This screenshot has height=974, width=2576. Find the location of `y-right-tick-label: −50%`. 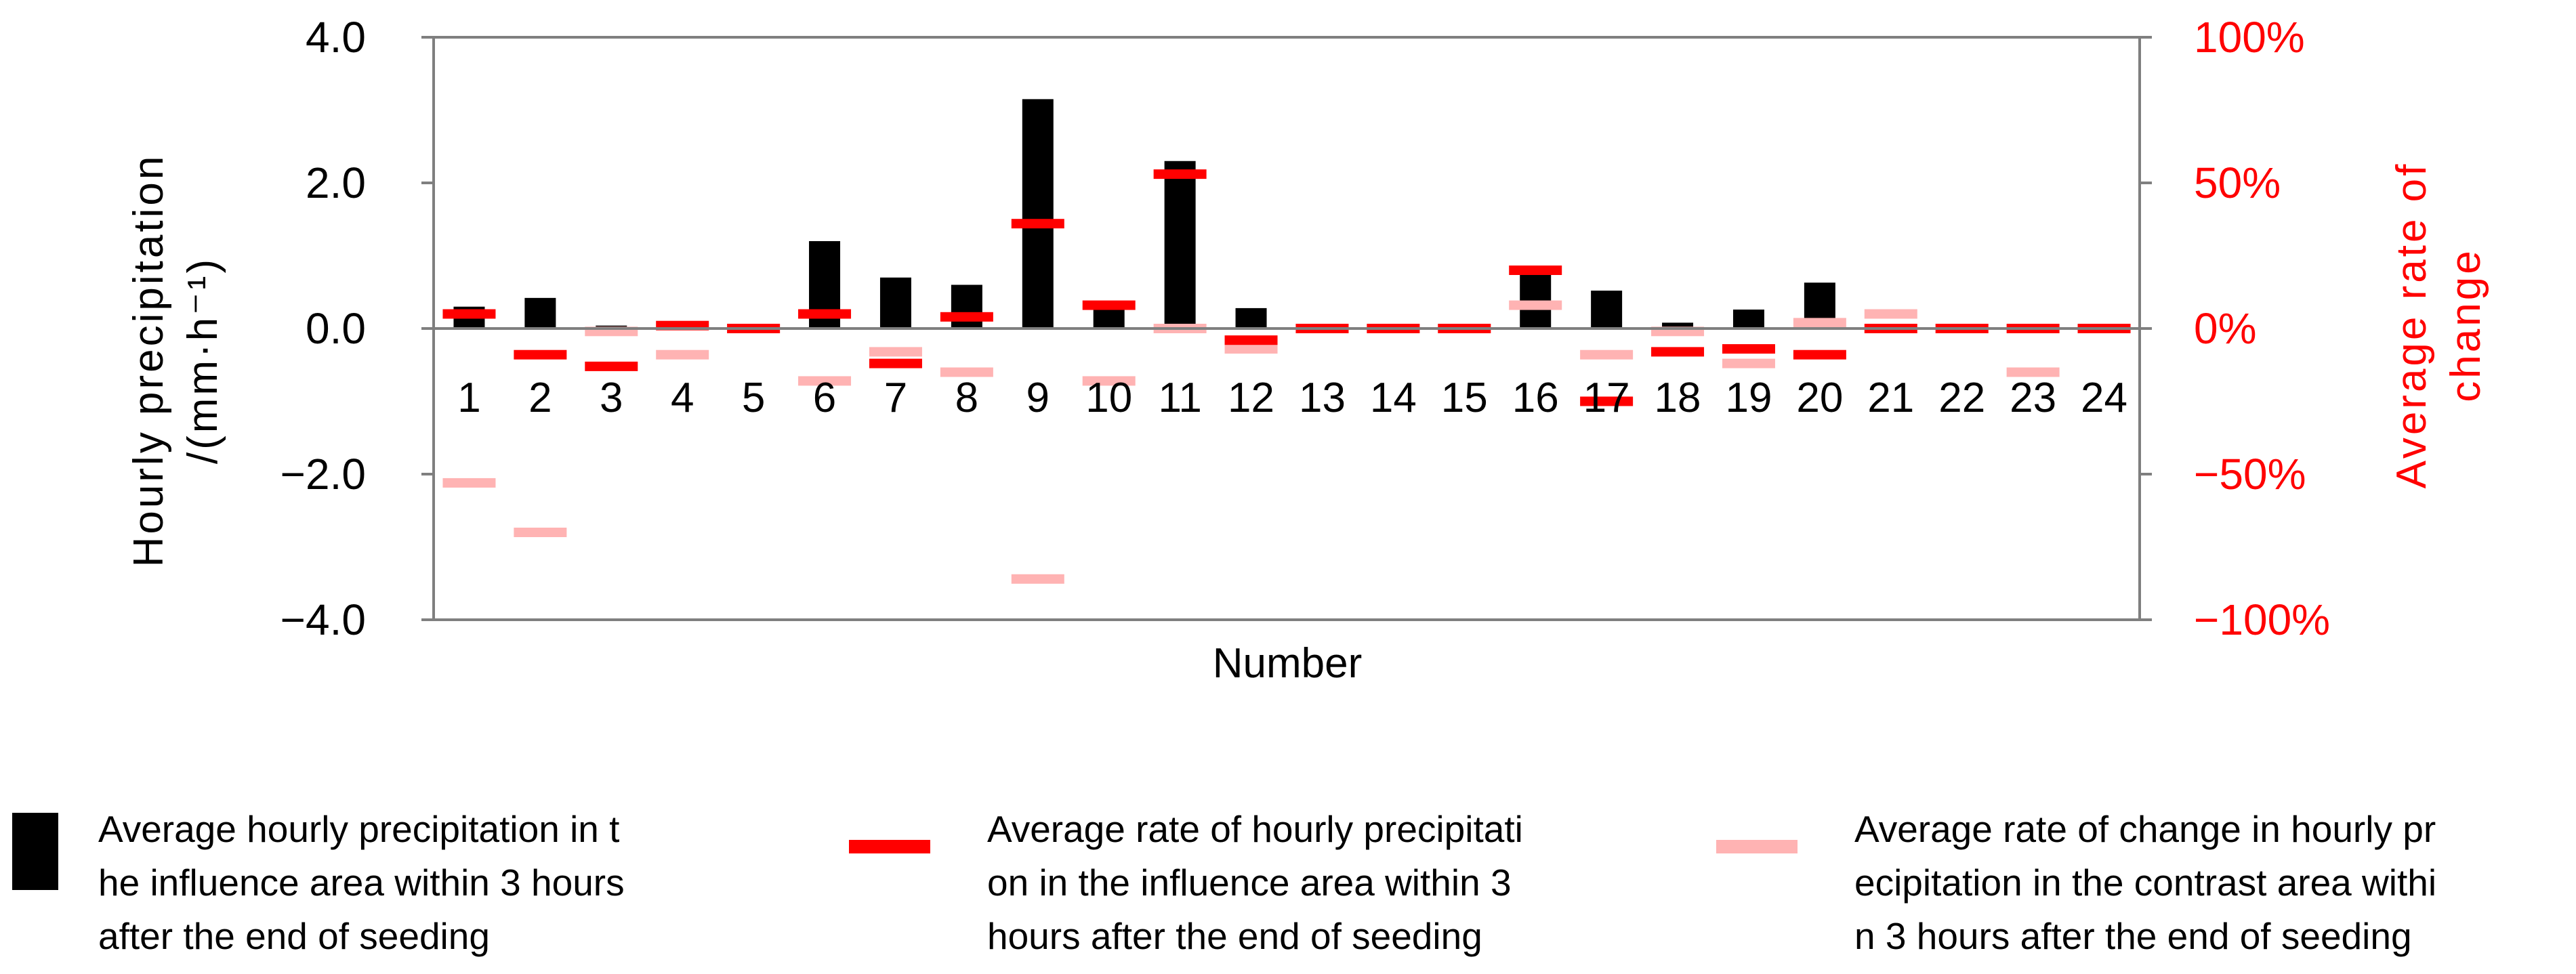

y-right-tick-label: −50% is located at coordinates (2250, 474).